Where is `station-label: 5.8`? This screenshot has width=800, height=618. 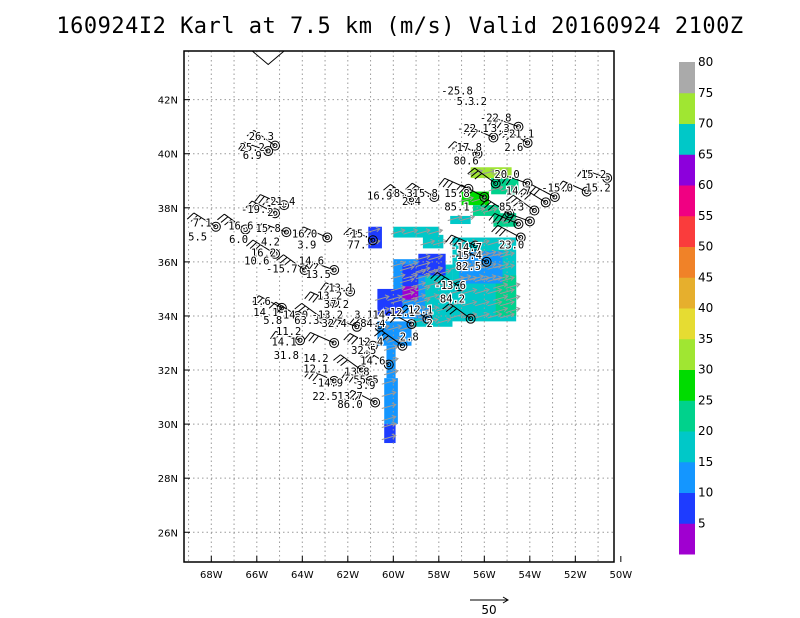 station-label: 5.8 is located at coordinates (272, 321).